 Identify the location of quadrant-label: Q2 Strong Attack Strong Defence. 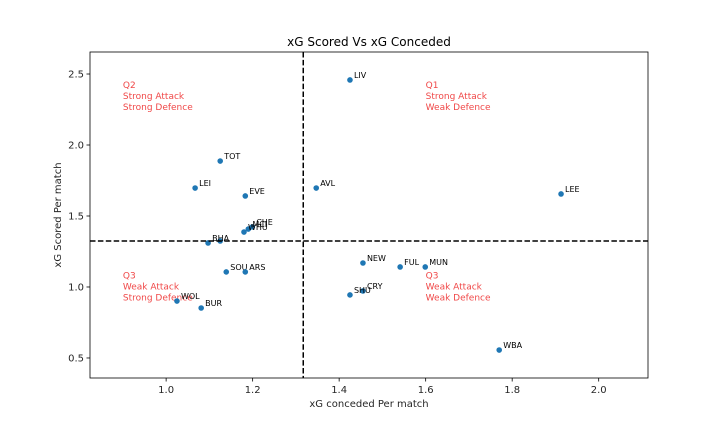
(158, 97).